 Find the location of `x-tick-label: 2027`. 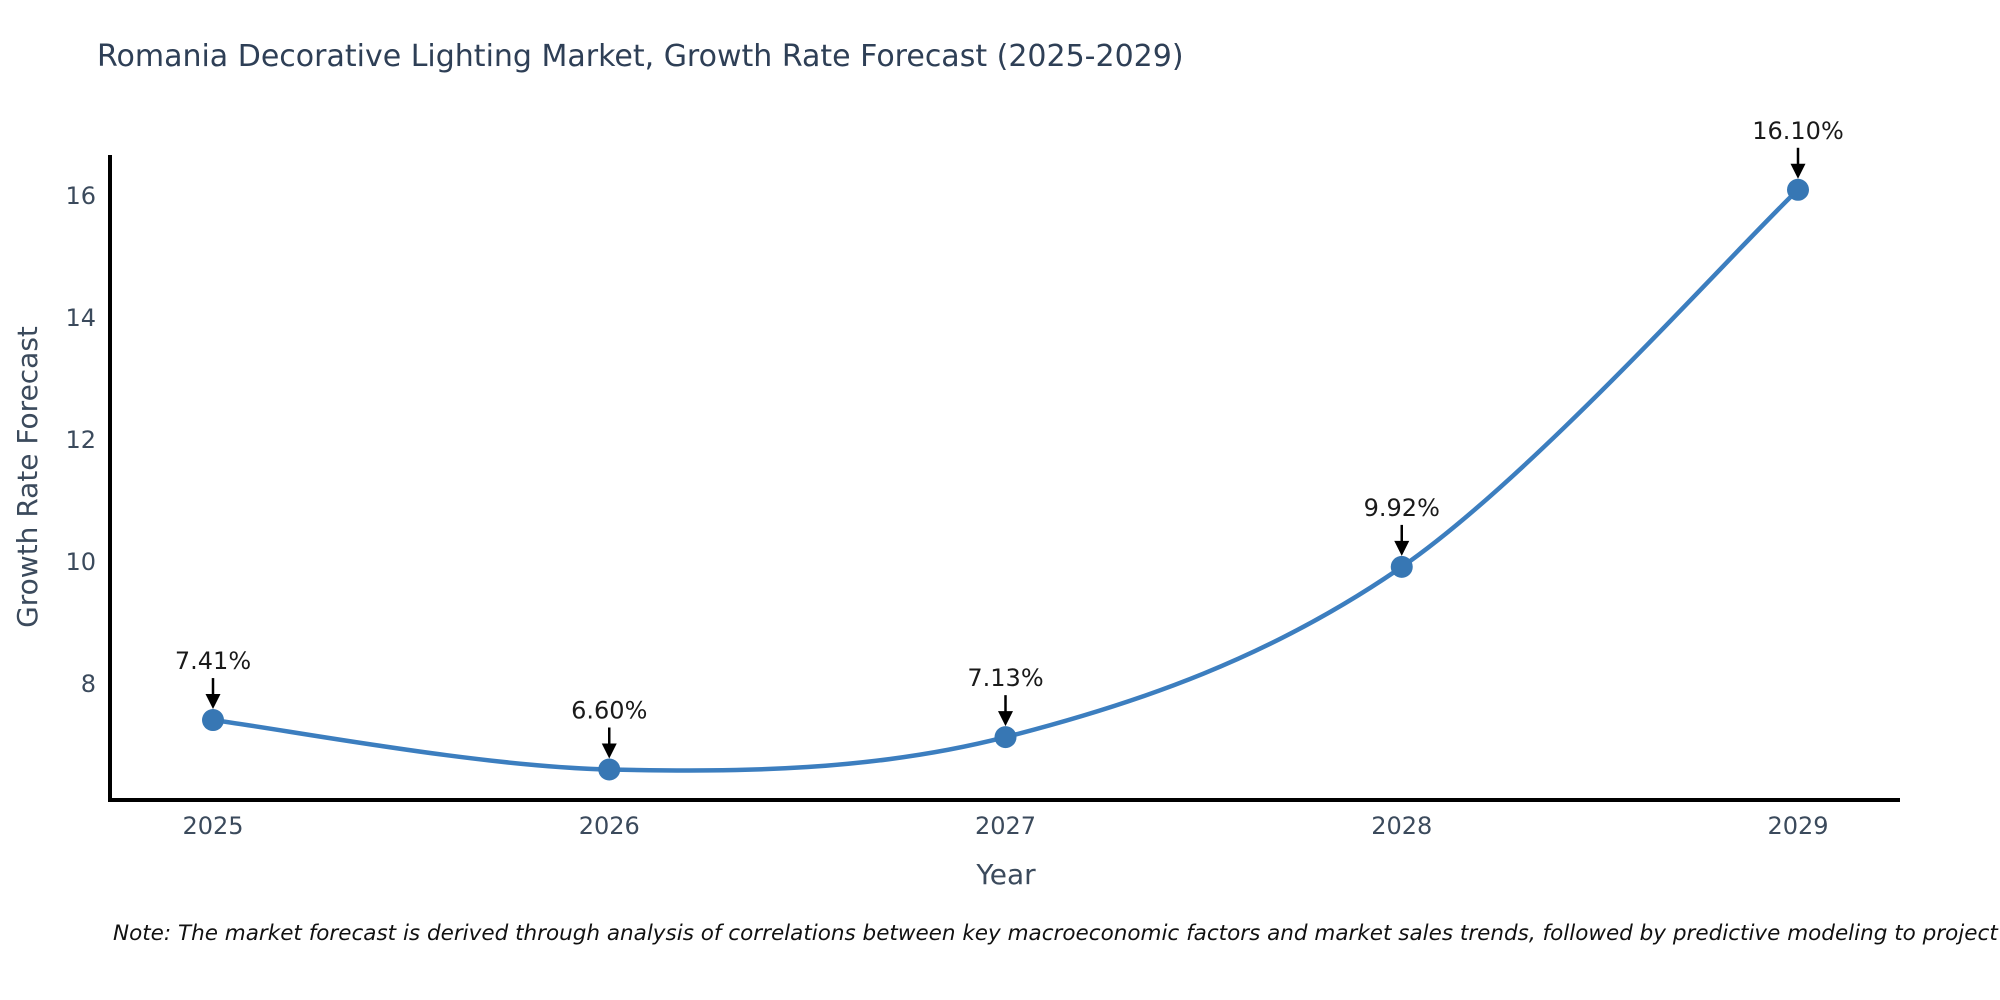

x-tick-label: 2027 is located at coordinates (1005, 826).